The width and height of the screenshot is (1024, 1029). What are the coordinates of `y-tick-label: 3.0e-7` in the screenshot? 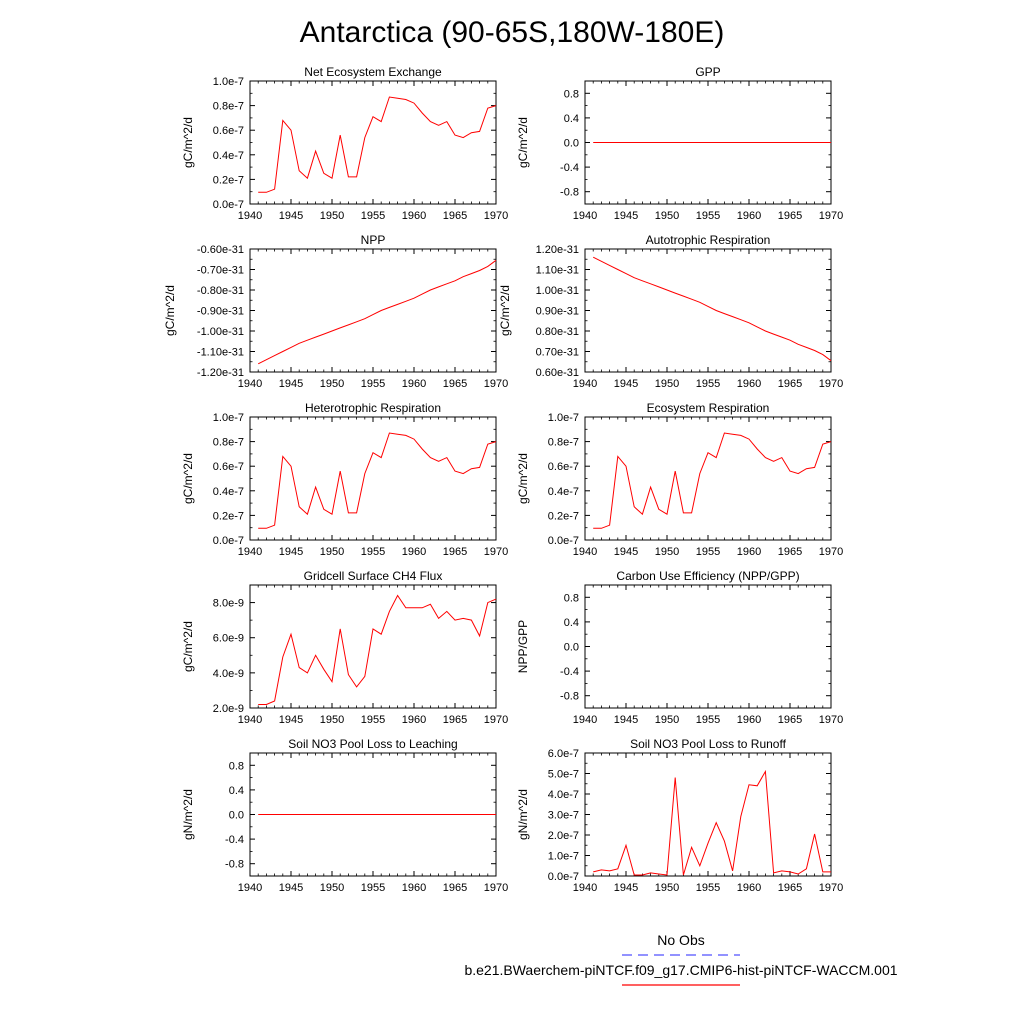 It's located at (563, 816).